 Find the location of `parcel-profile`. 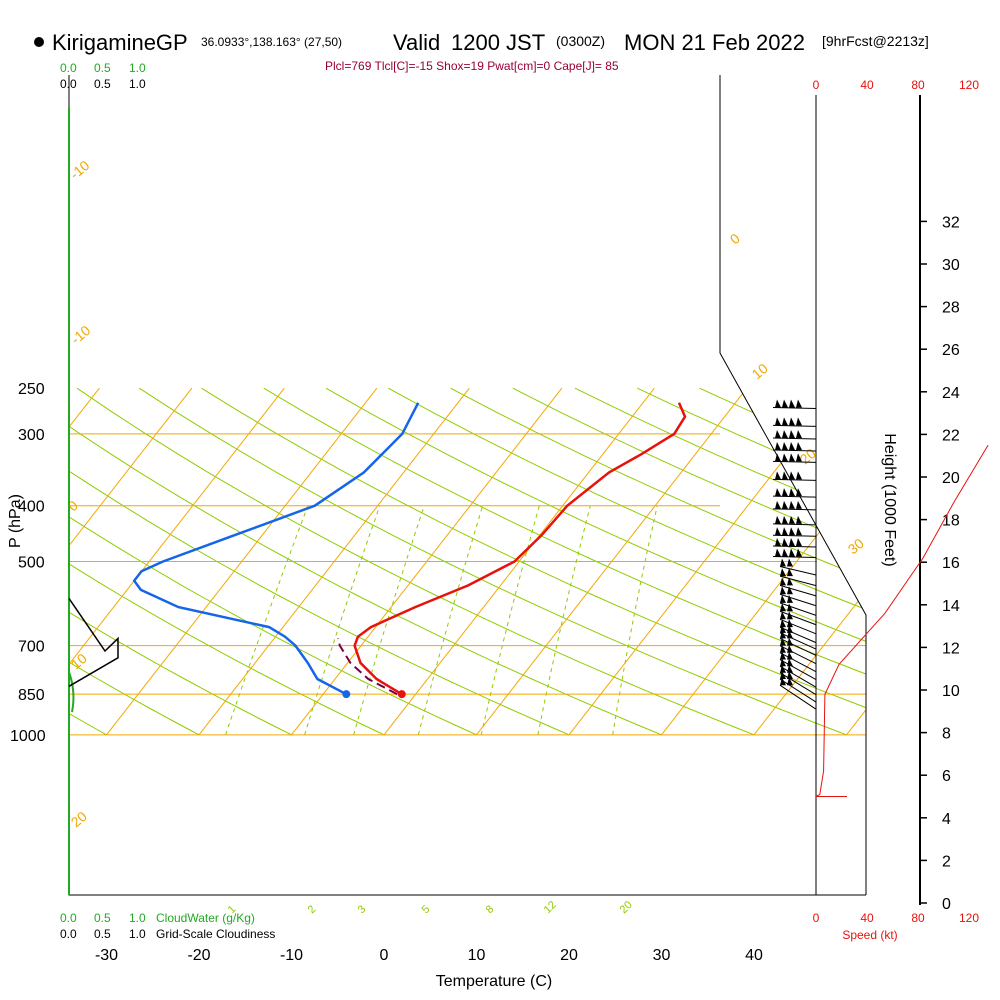

parcel-profile is located at coordinates (367, 667).